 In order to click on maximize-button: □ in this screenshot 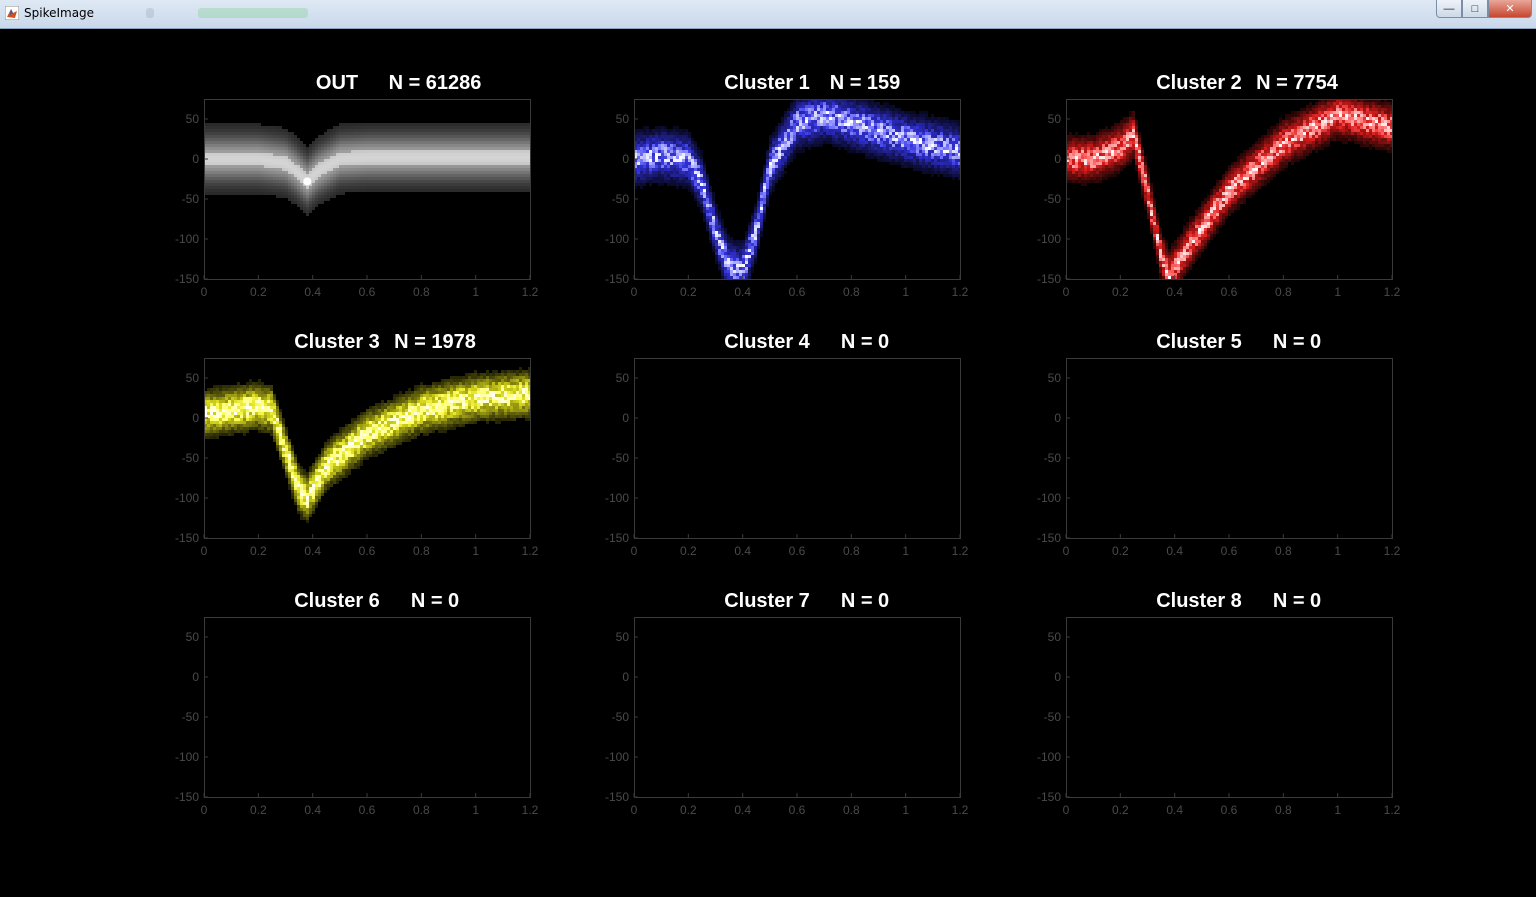, I will do `click(1475, 9)`.